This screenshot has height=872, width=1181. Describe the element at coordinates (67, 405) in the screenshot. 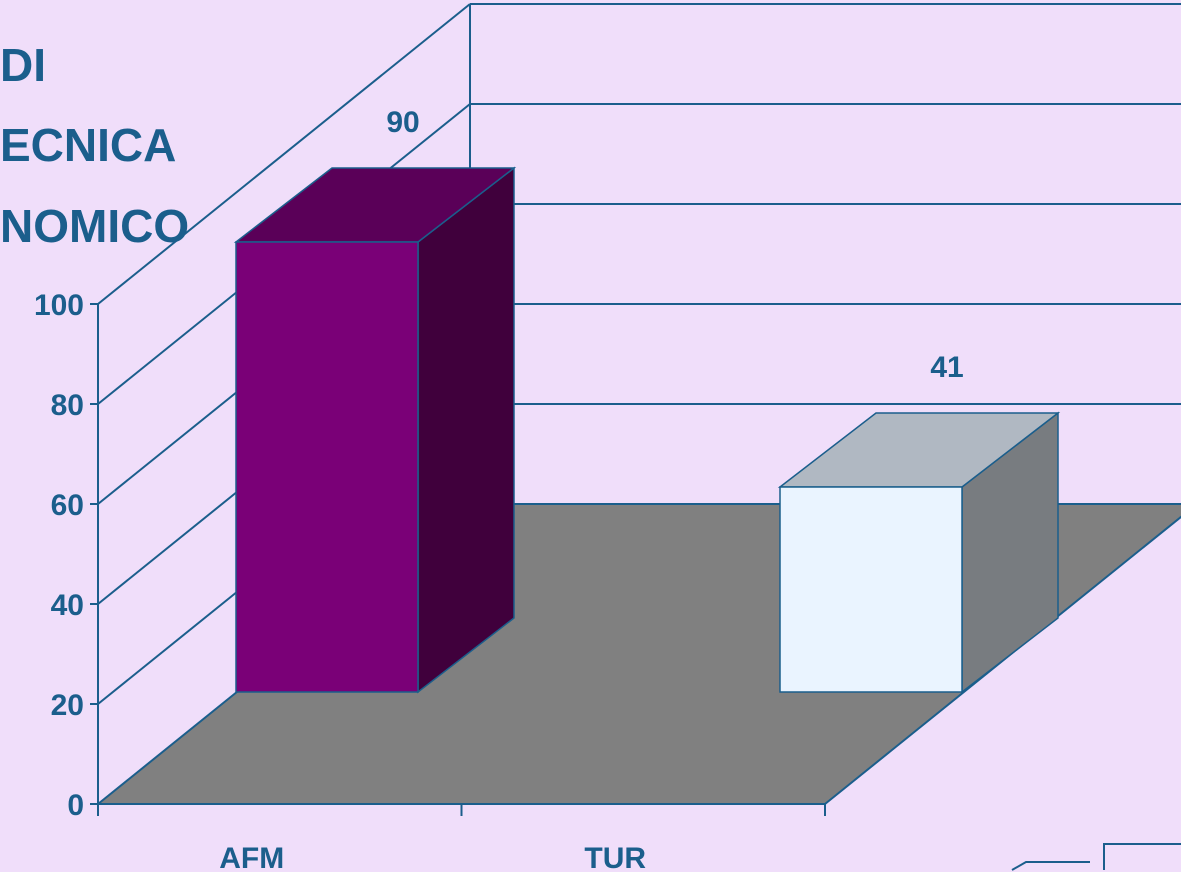

I see `y-tick-label-80: 80` at that location.